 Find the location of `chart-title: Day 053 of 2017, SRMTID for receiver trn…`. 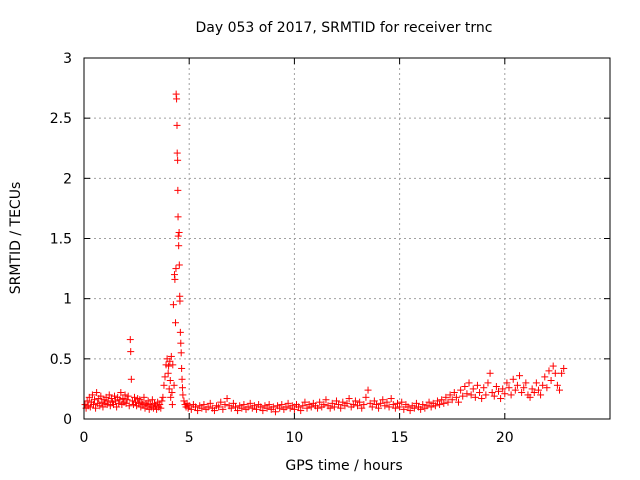

chart-title: Day 053 of 2017, SRMTID for receiver trn… is located at coordinates (344, 28).